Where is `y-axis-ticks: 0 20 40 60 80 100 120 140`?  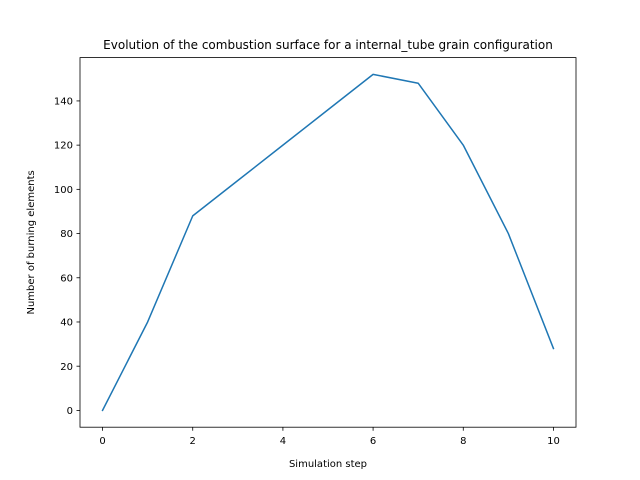 y-axis-ticks: 0 20 40 60 80 100 120 140 is located at coordinates (67, 257).